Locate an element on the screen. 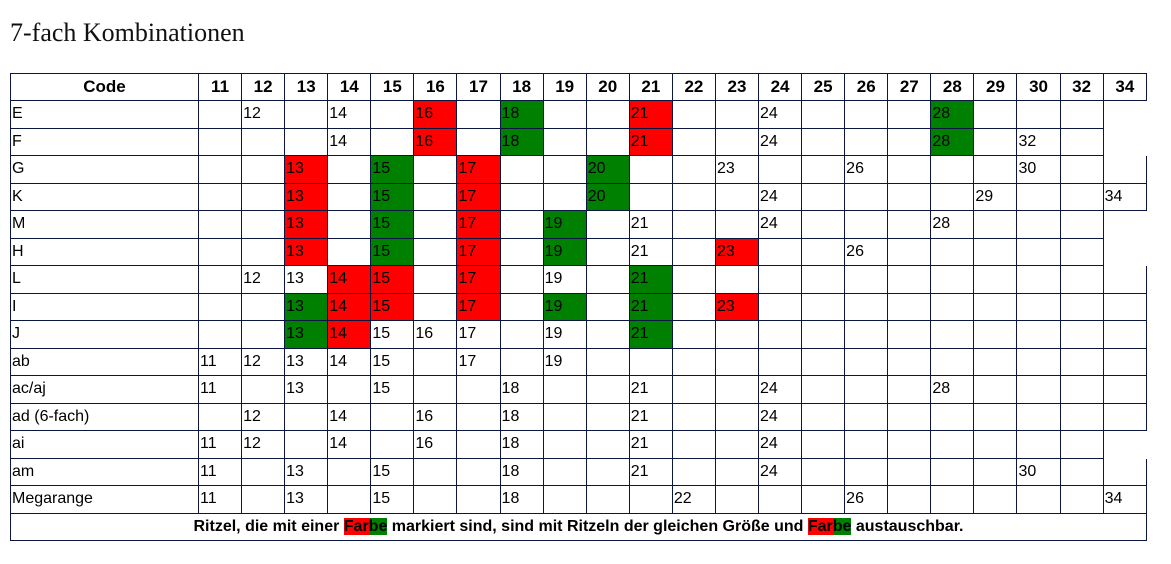 The width and height of the screenshot is (1171, 564). row-code: L is located at coordinates (104, 279).